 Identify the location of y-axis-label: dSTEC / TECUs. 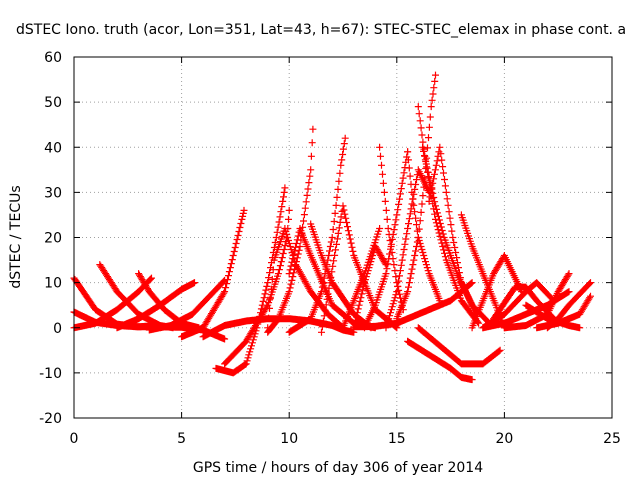
(16, 236).